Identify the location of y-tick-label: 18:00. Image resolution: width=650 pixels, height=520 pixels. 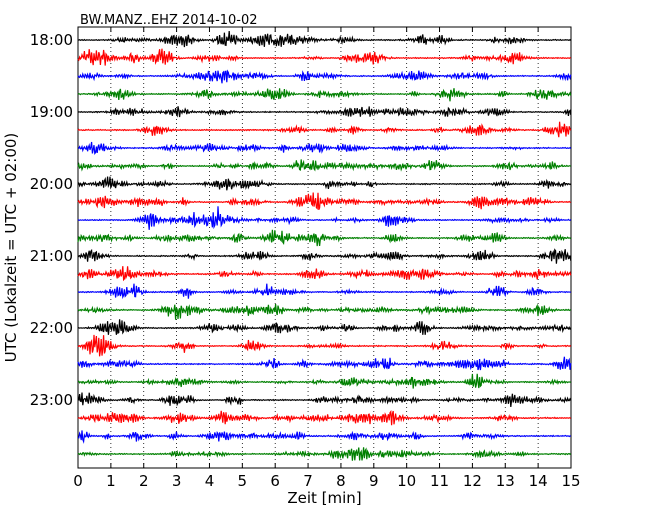
(51, 40).